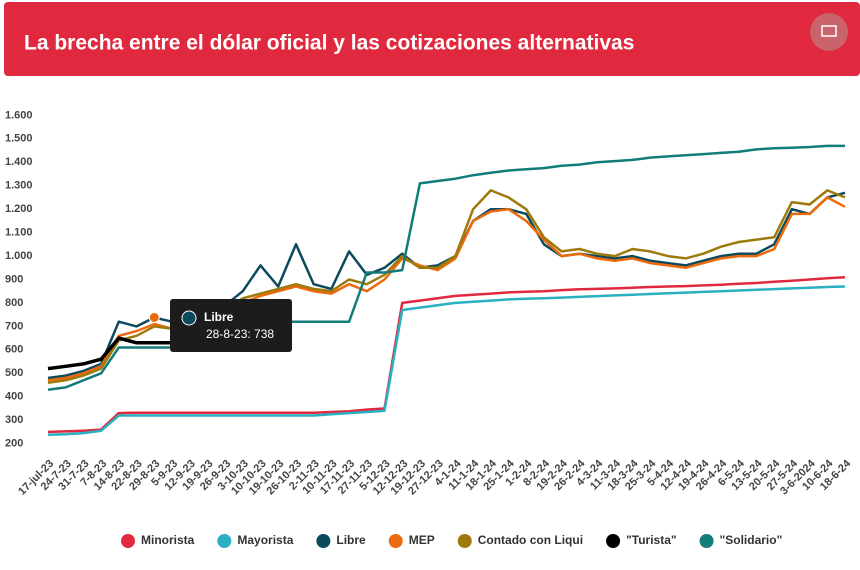  What do you see at coordinates (19, 139) in the screenshot?
I see `y-tick-label: 1.500` at bounding box center [19, 139].